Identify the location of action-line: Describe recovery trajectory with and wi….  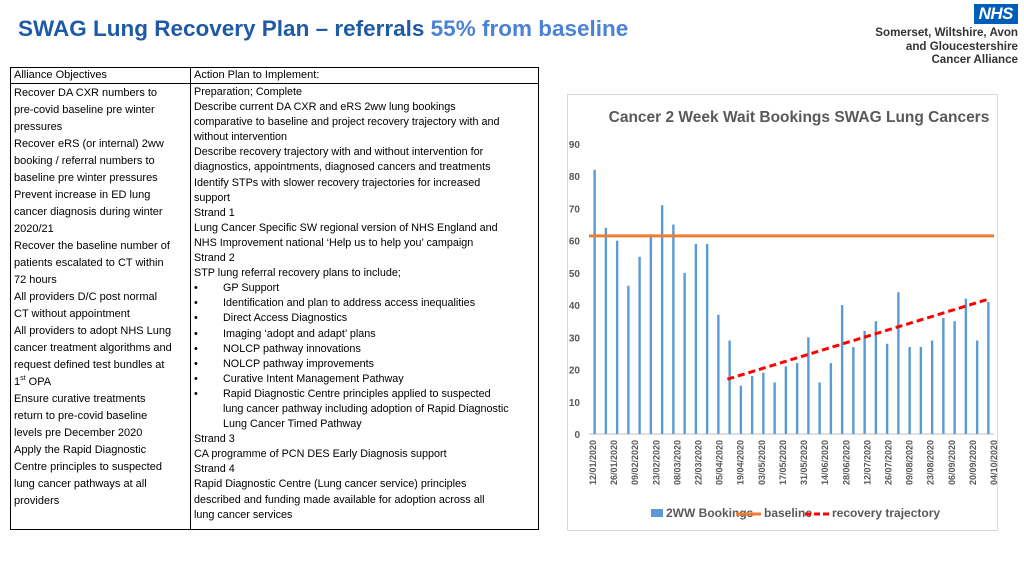
(339, 152).